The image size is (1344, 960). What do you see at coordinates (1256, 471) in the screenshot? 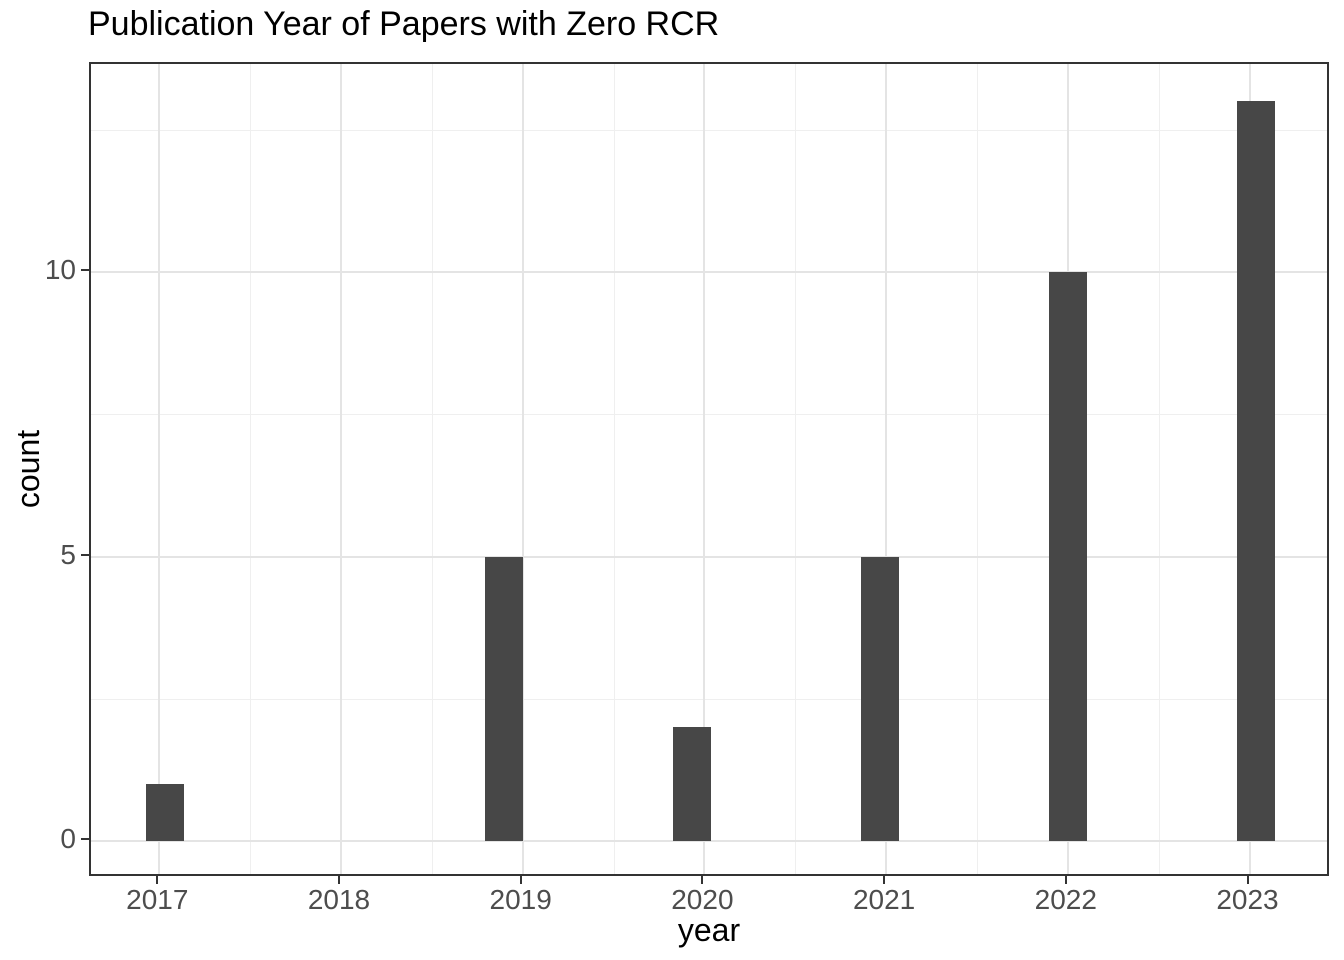
I see `bar-2023` at bounding box center [1256, 471].